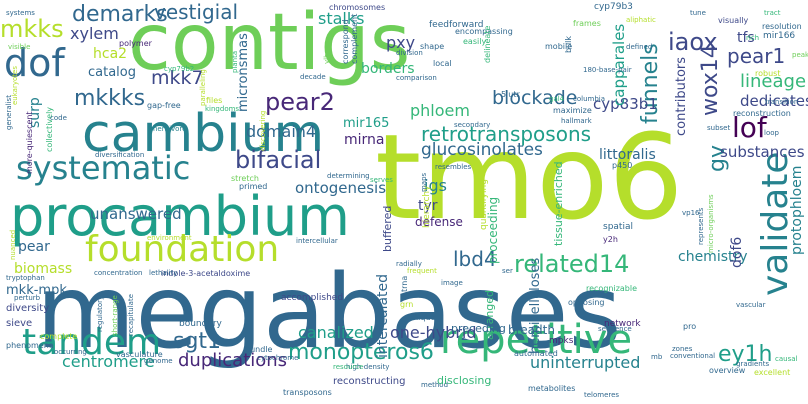 This screenshot has width=808, height=404. What do you see at coordinates (435, 185) in the screenshot?
I see `cloud-word: igs` at bounding box center [435, 185].